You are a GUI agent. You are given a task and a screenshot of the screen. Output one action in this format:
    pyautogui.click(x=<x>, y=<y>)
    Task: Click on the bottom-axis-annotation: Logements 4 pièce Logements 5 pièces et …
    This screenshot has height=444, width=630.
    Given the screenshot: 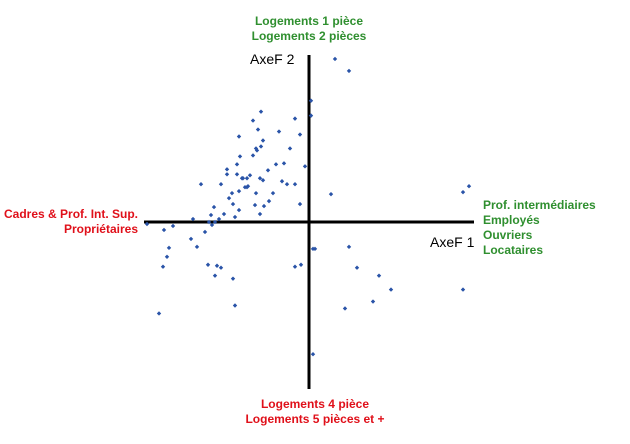 What is the action you would take?
    pyautogui.click(x=315, y=412)
    